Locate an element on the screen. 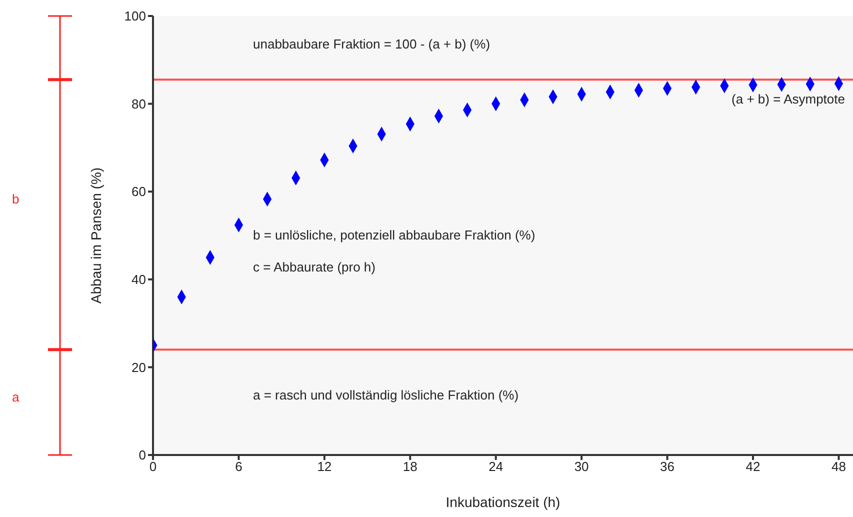 This screenshot has height=517, width=853. y-tick-label: 100 is located at coordinates (135, 16).